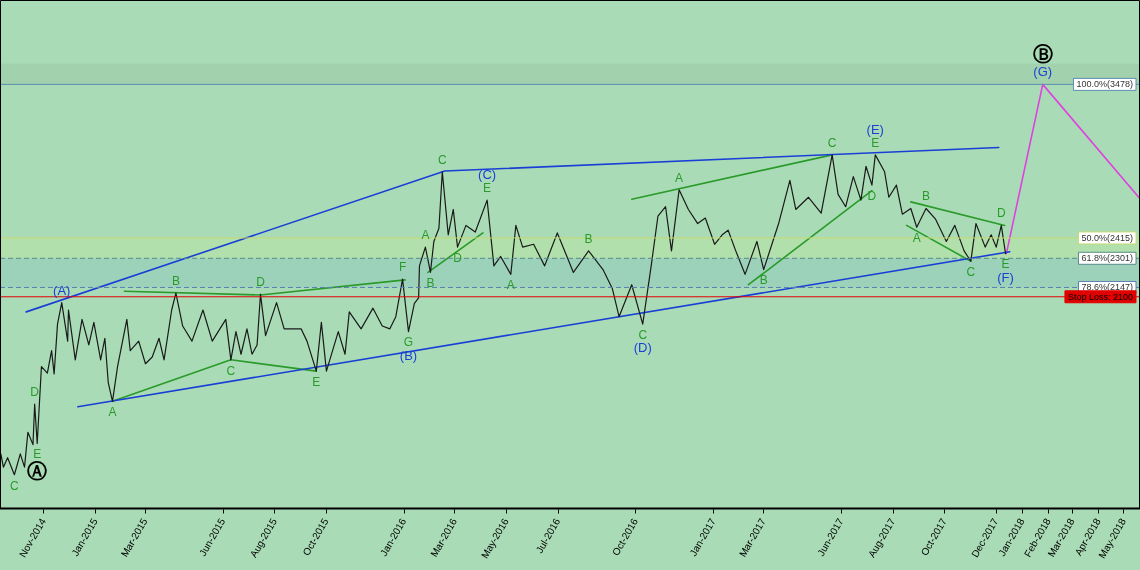  What do you see at coordinates (1100, 296) in the screenshot?
I see `ref-line-label: Stop Loss: 2100` at bounding box center [1100, 296].